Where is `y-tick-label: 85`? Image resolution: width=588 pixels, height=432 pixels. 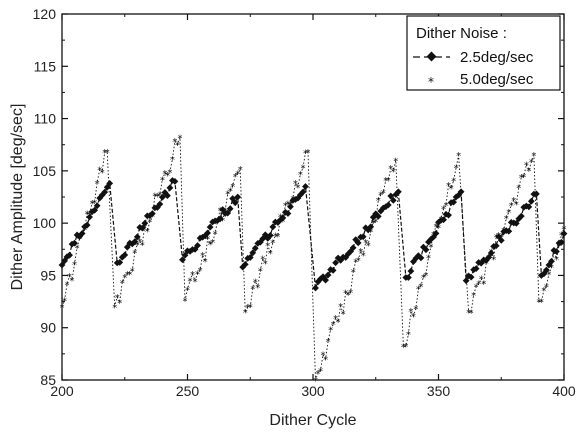 y-tick-label: 85 is located at coordinates (48, 380).